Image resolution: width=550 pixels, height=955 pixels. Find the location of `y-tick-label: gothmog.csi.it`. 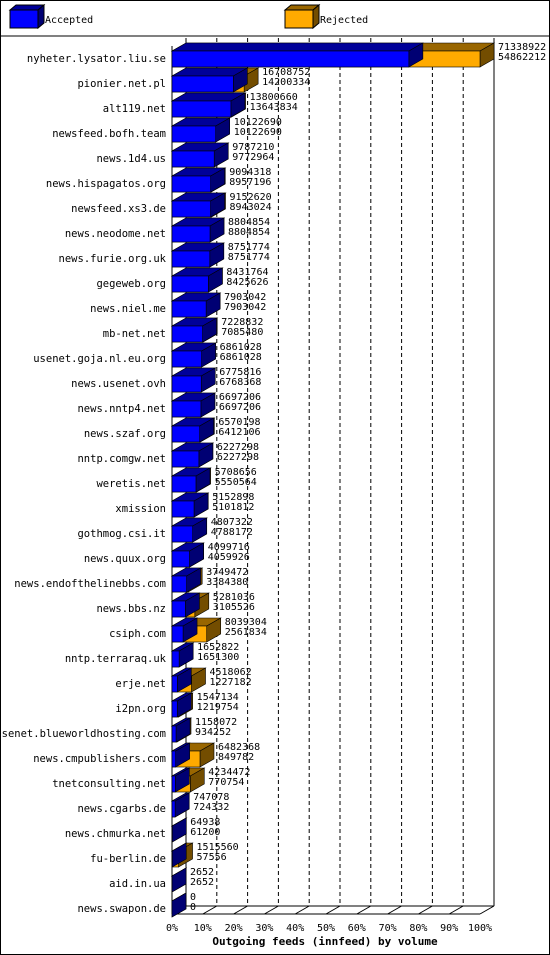

y-tick-label: gothmog.csi.it is located at coordinates (121, 534).